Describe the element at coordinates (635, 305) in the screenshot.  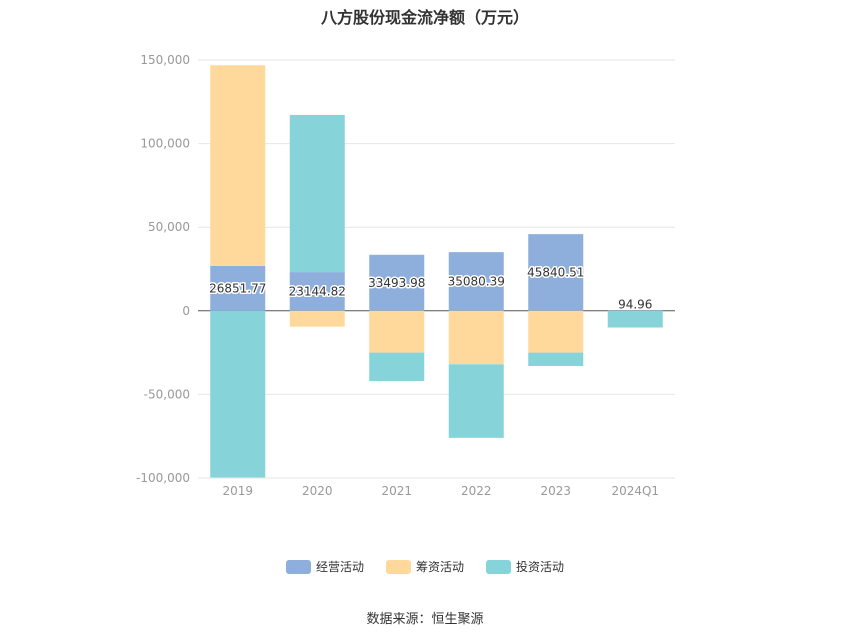
I see `data-label: 94.96` at that location.